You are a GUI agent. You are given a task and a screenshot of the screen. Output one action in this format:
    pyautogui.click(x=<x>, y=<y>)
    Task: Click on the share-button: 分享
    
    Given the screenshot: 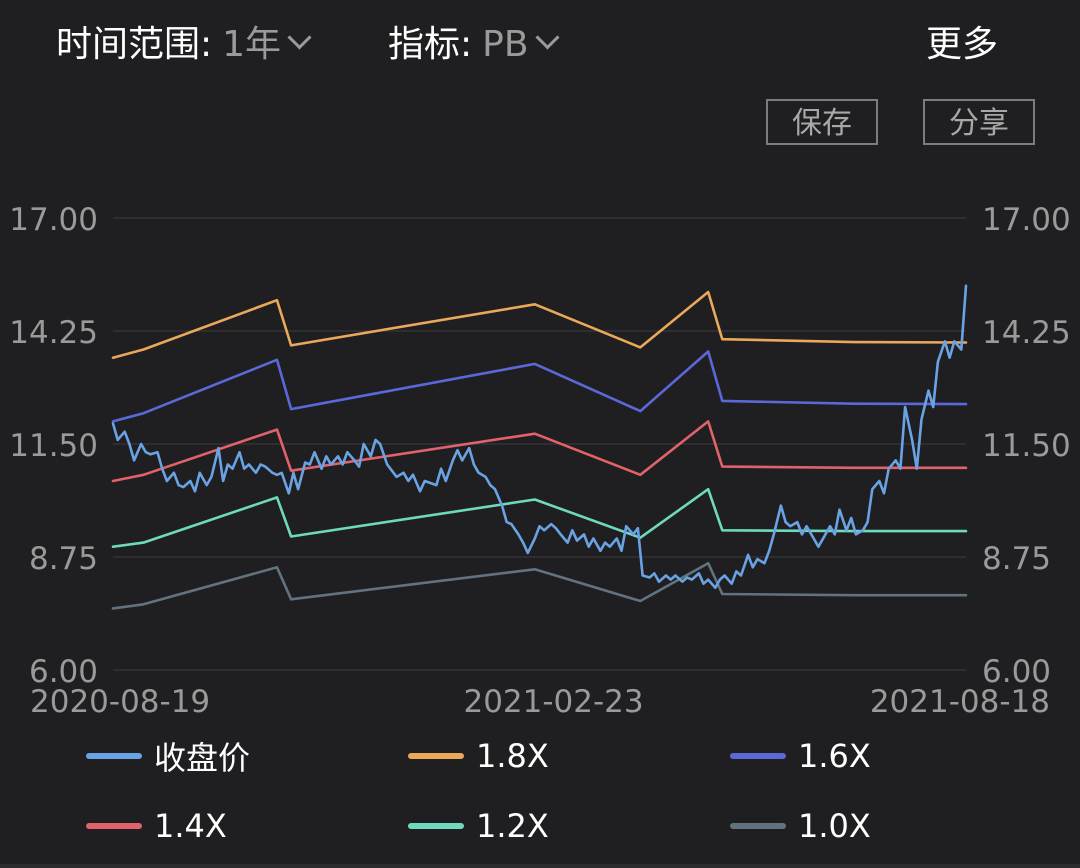 What is the action you would take?
    pyautogui.click(x=979, y=122)
    